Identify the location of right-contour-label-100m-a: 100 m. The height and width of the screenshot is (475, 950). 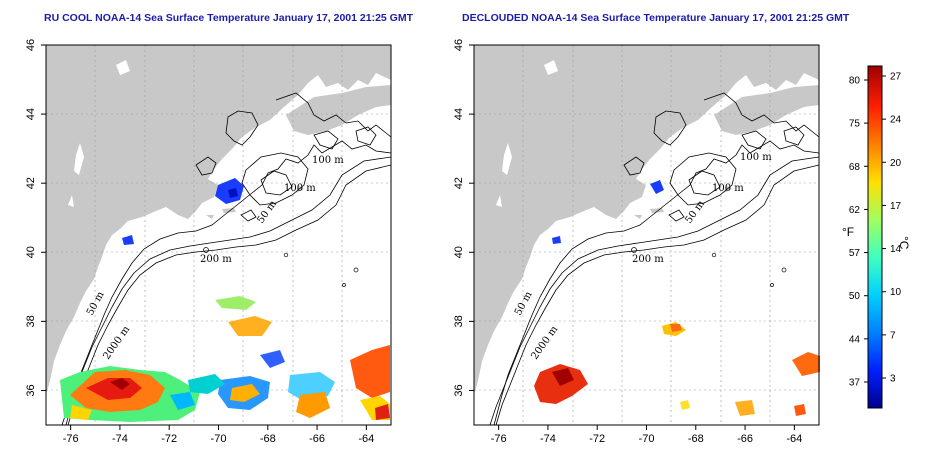
(756, 157).